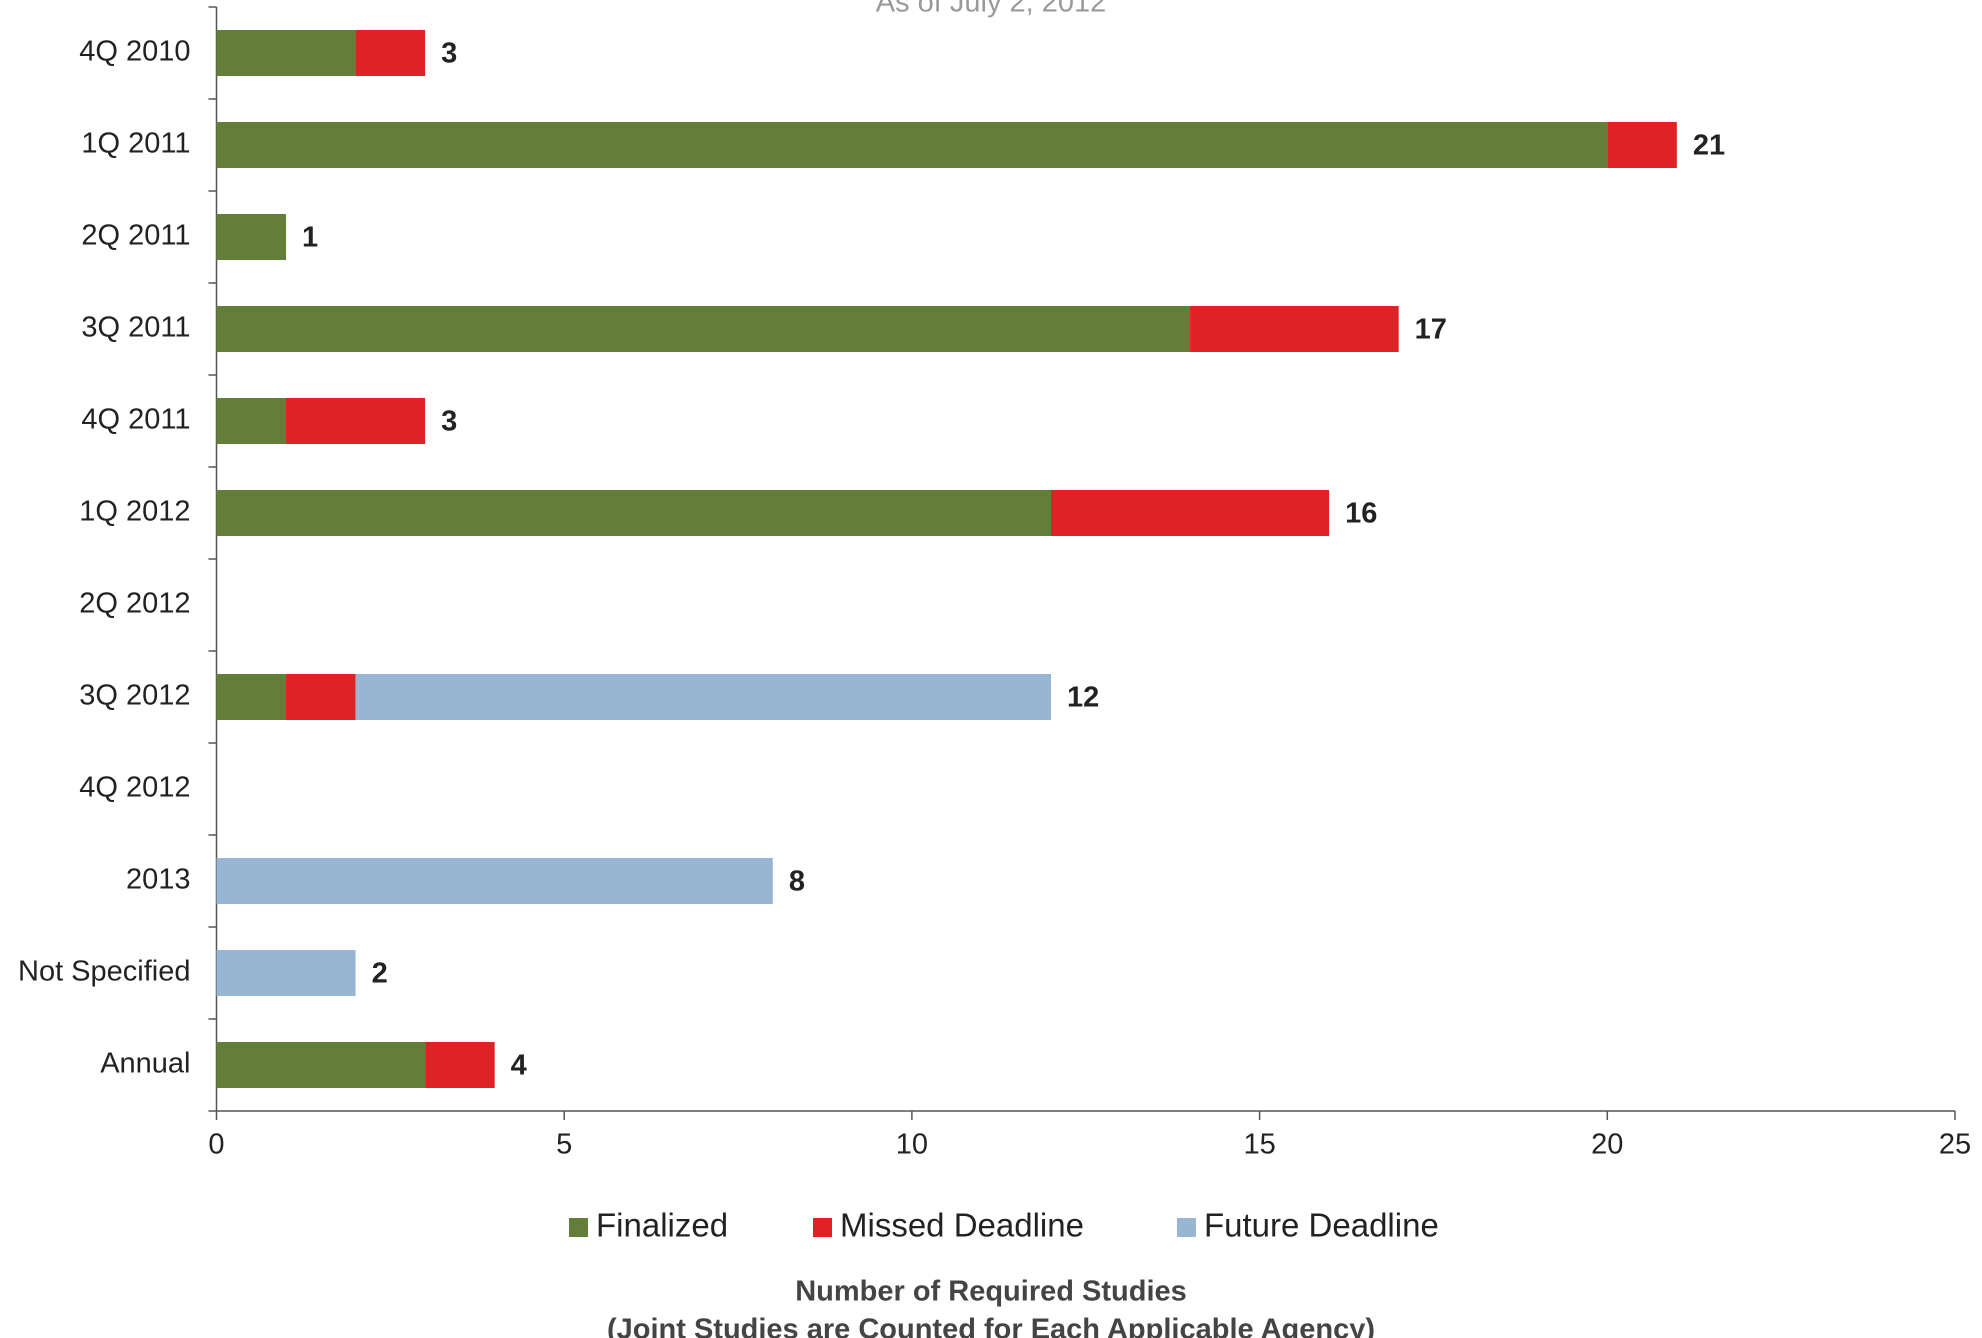 The height and width of the screenshot is (1338, 1982). Describe the element at coordinates (962, 1225) in the screenshot. I see `legend-label: Missed Deadline` at that location.